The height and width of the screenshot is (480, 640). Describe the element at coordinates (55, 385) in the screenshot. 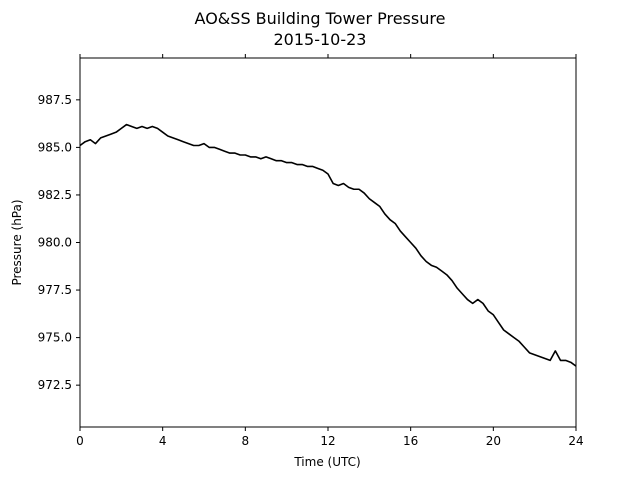

I see `y-tick-label: 972.5` at that location.